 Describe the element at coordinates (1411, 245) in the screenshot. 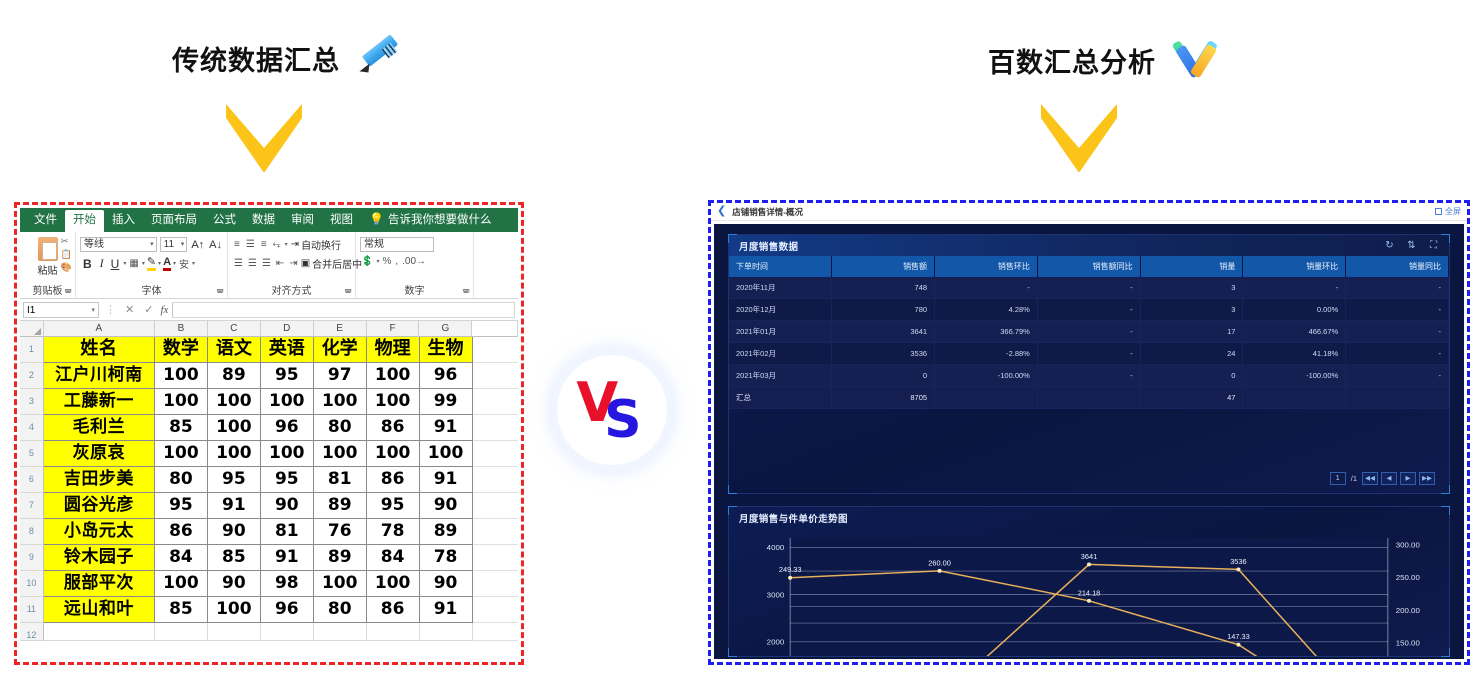

I see `sort-icon: ⇅` at that location.